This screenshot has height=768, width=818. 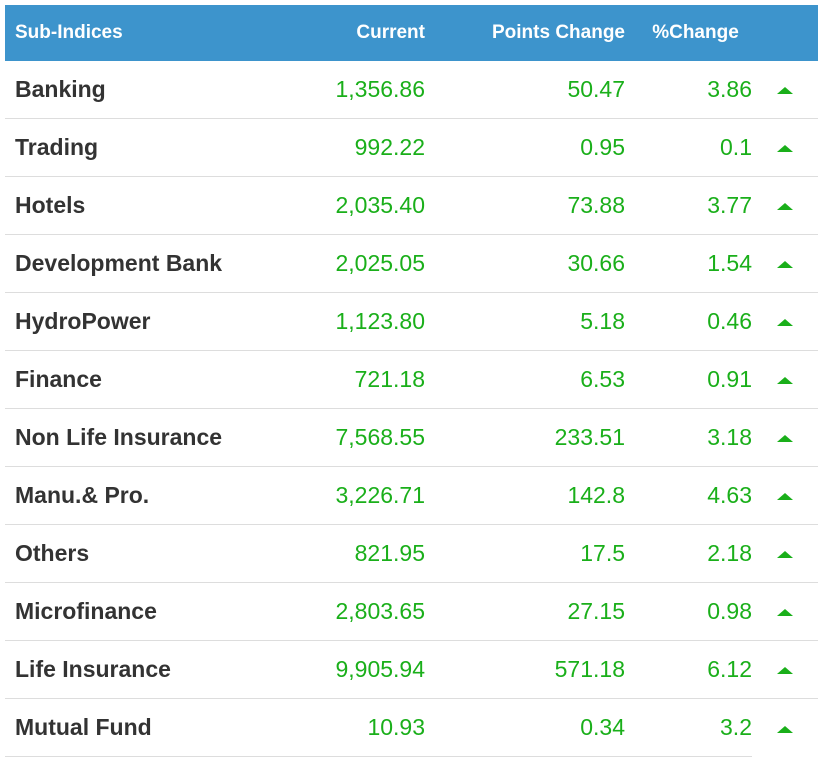 I want to click on table-row: Others 821.95 17.5 2.18, so click(x=411, y=553).